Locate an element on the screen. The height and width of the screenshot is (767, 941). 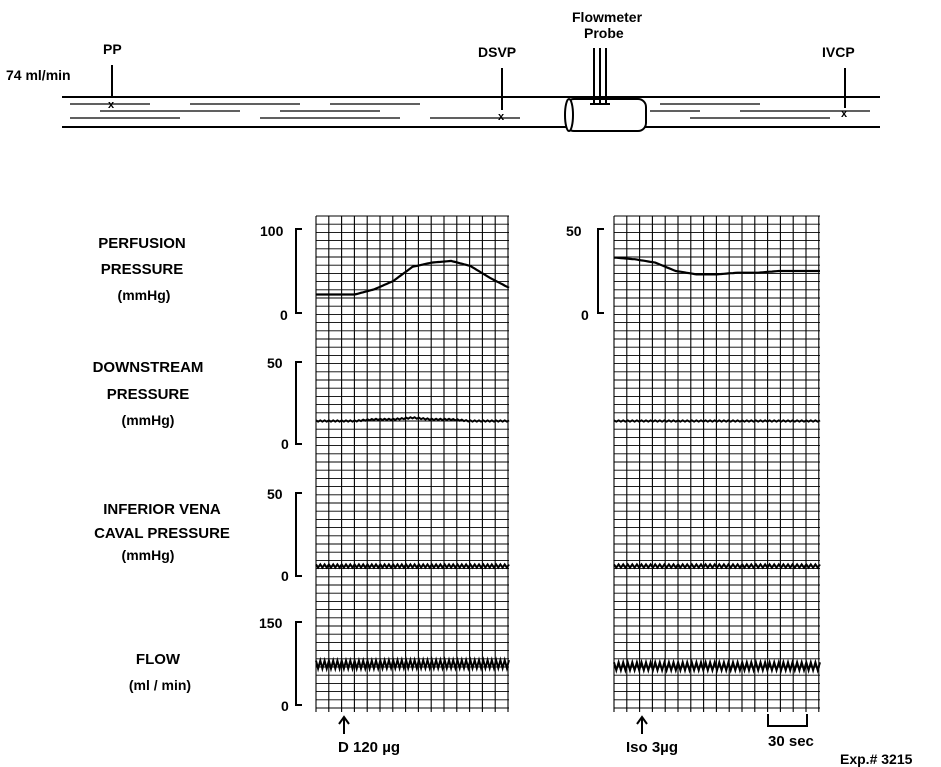
flow-rate-label: 74 ml/min is located at coordinates (38, 75).